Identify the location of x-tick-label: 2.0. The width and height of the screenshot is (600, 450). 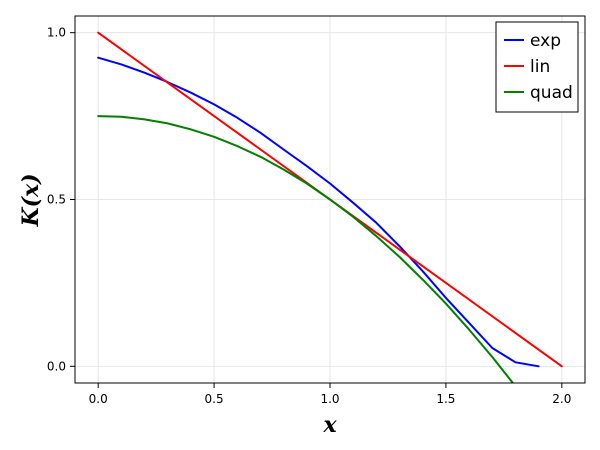
(561, 399).